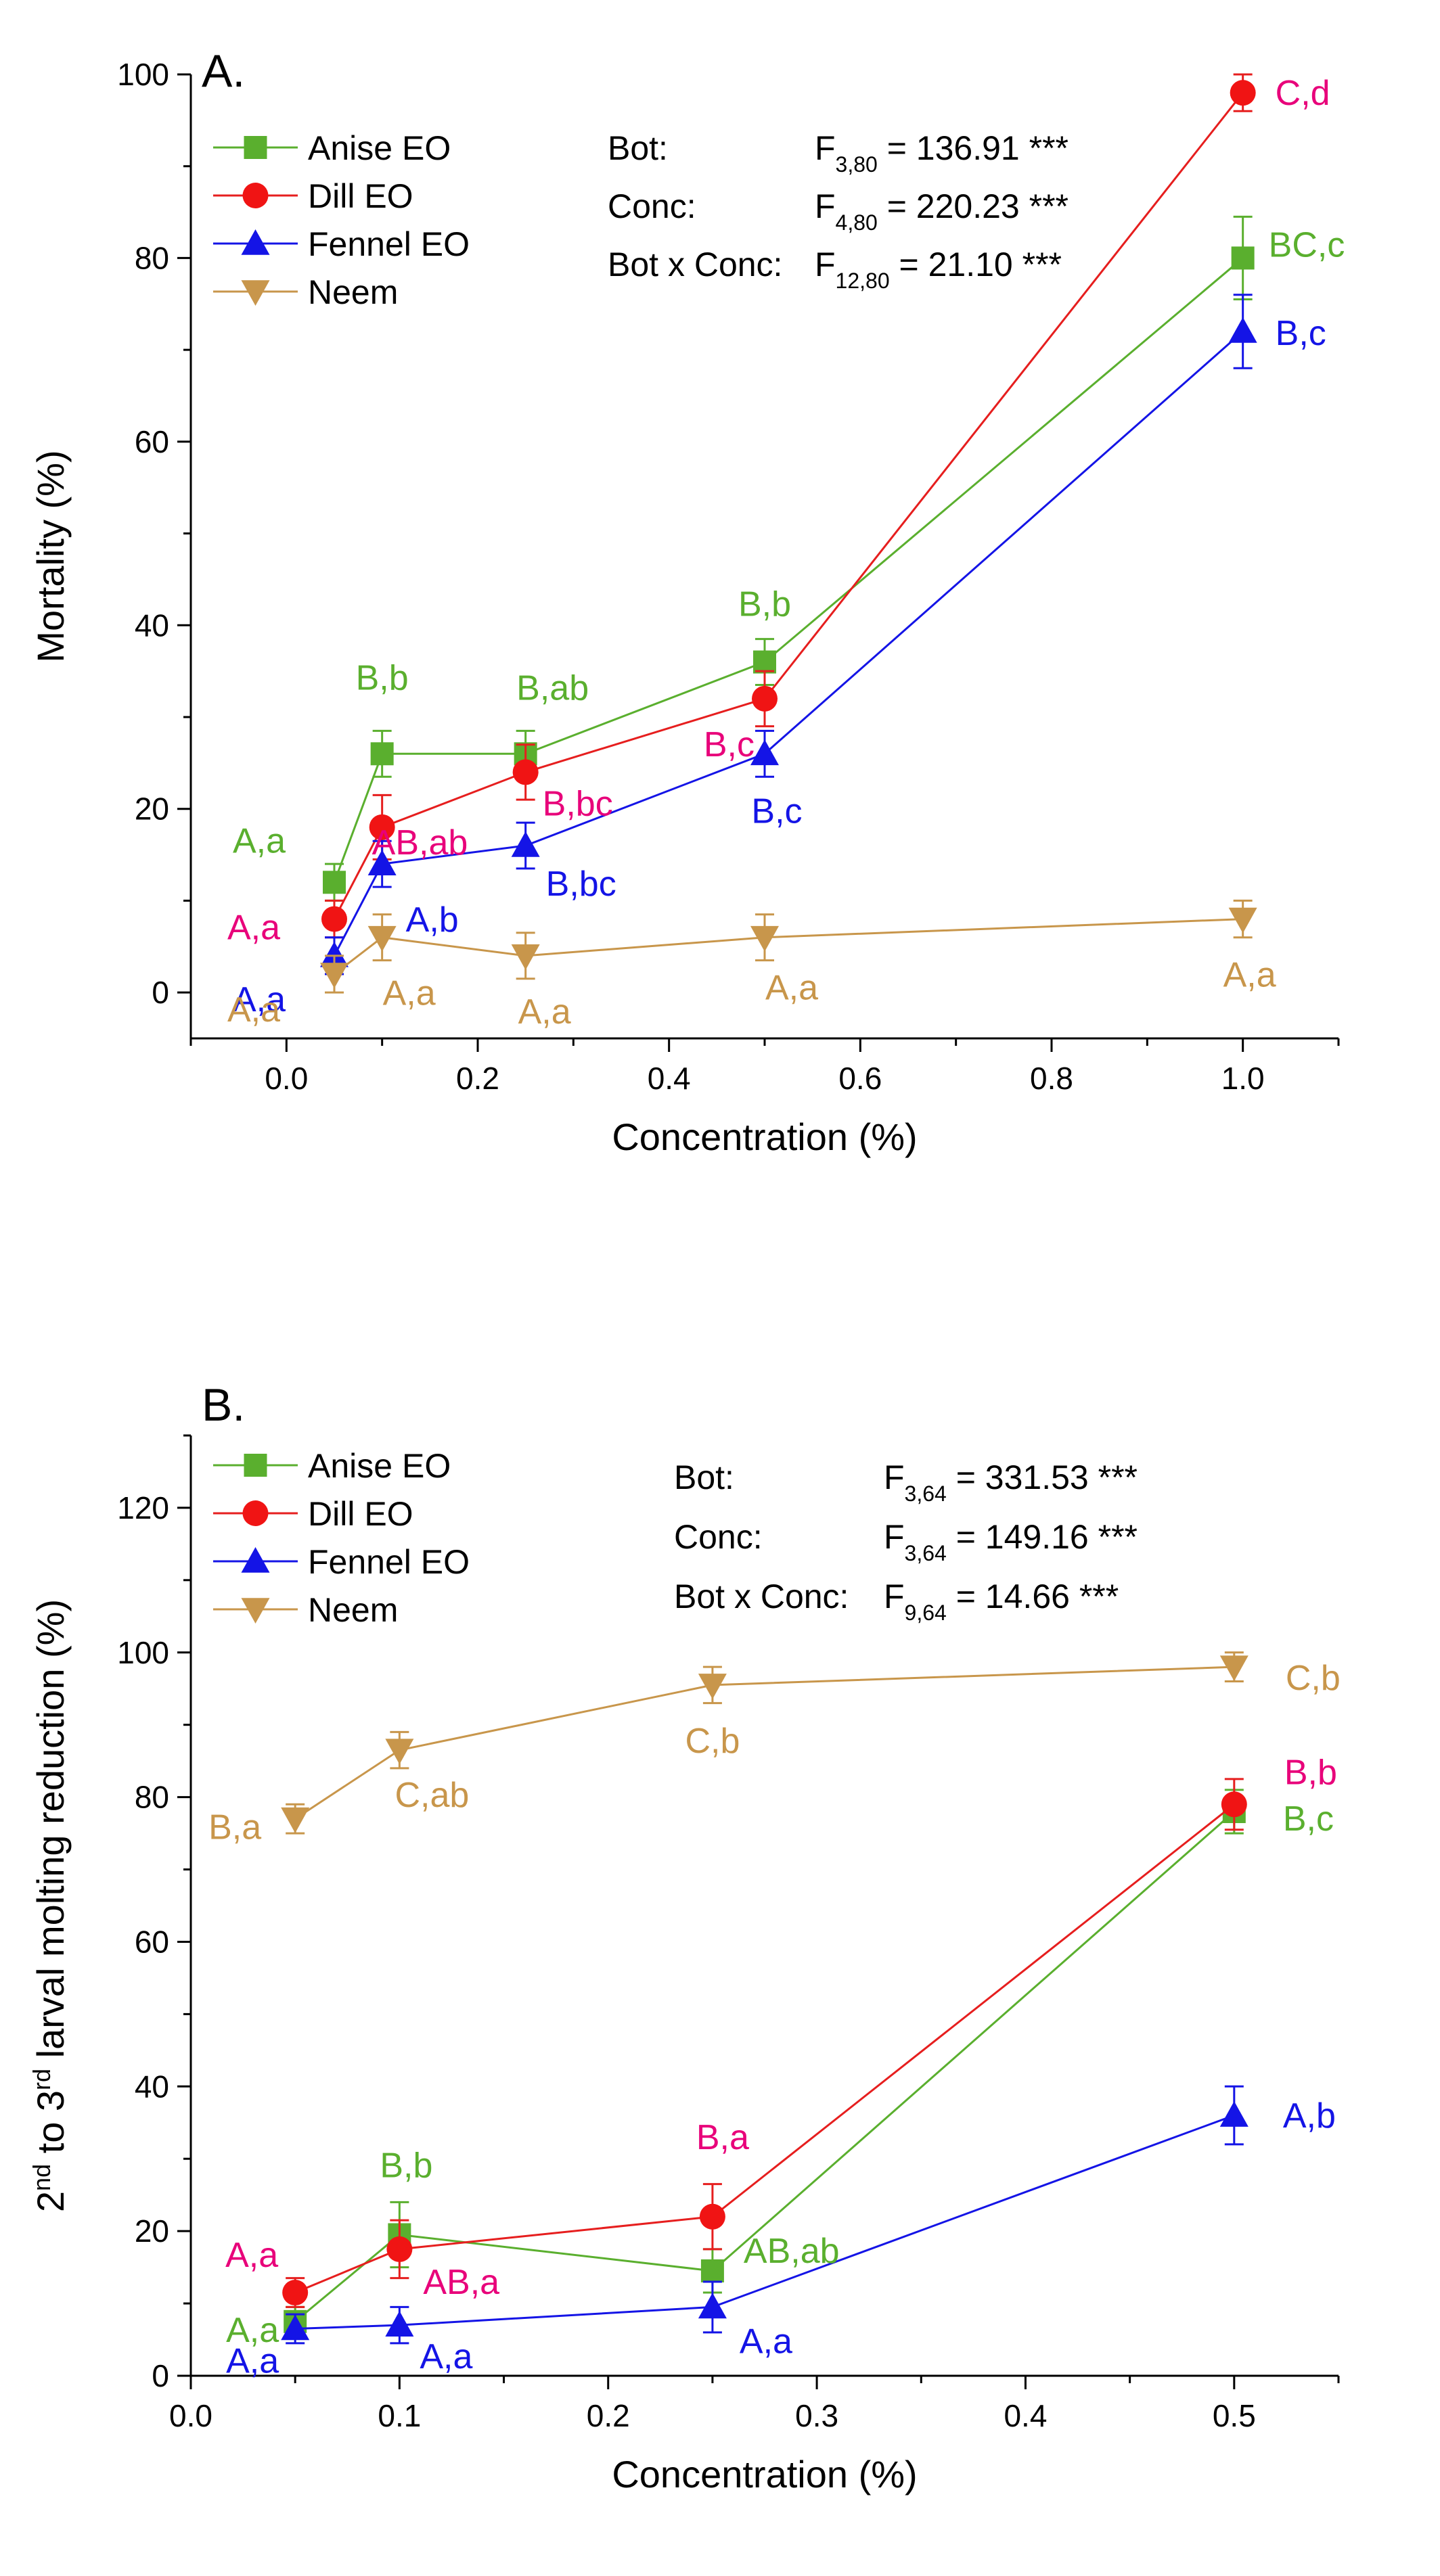 This screenshot has height=2576, width=1440. What do you see at coordinates (360, 1514) in the screenshot?
I see `legend-label: Dill EO` at bounding box center [360, 1514].